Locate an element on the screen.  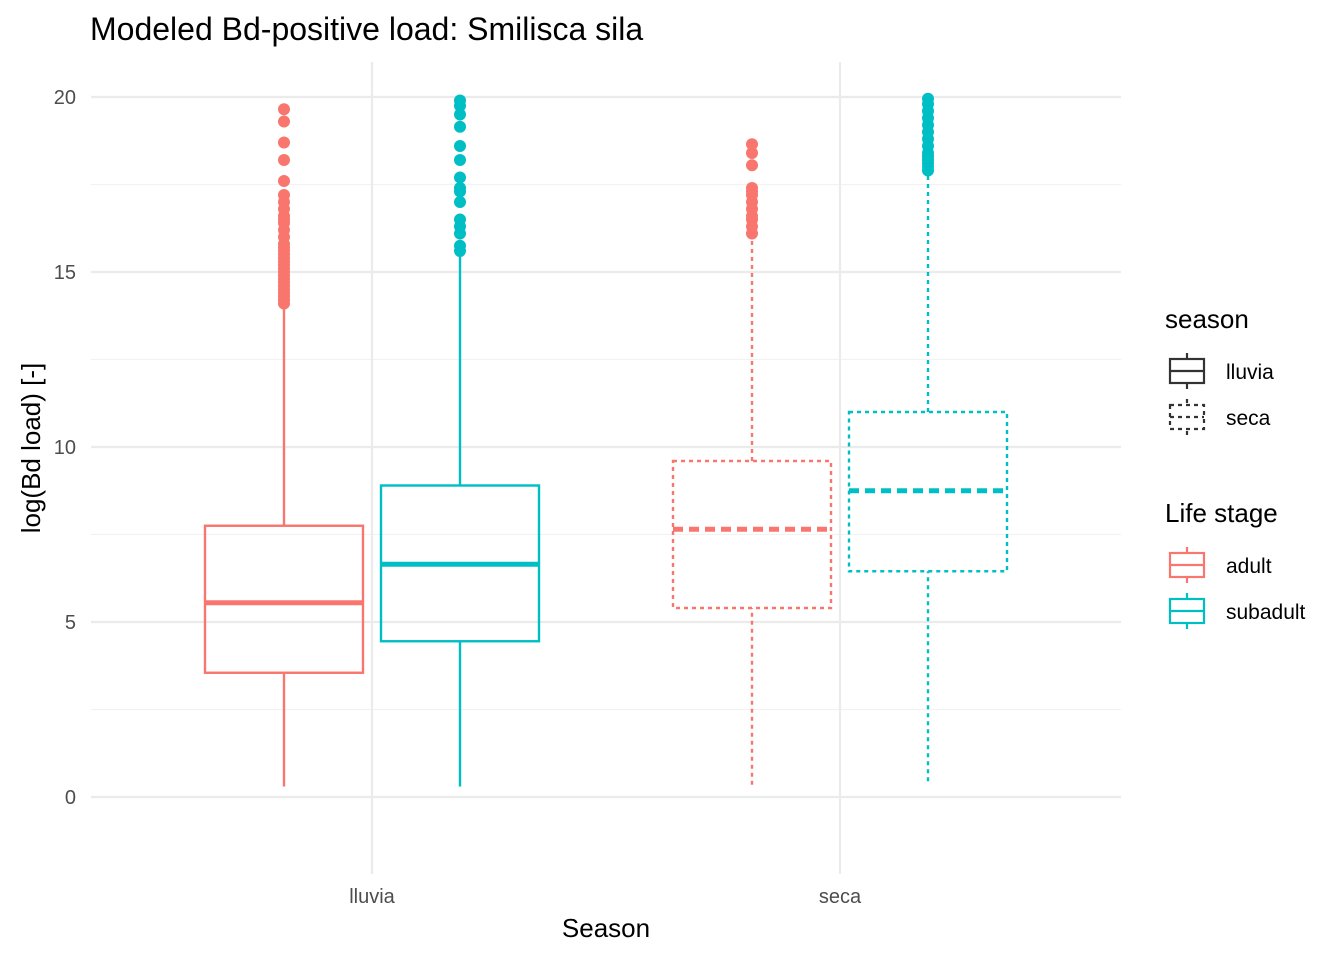
legend-label: subadult is located at coordinates (1266, 612).